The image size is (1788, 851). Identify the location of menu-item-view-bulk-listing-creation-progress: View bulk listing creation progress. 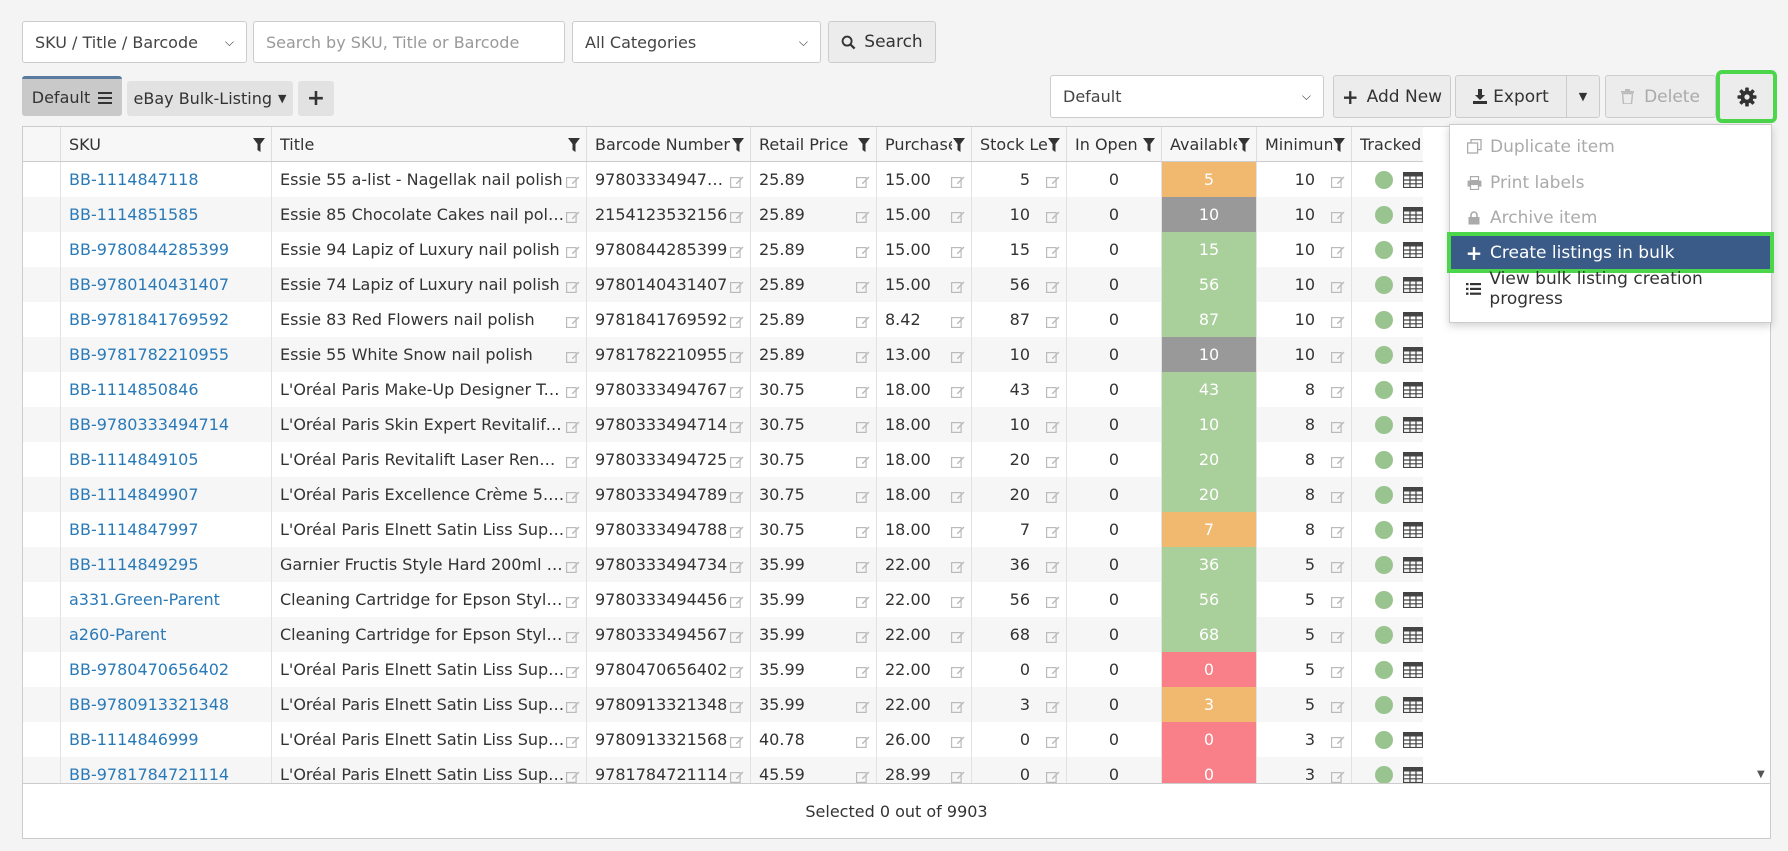
(1610, 289).